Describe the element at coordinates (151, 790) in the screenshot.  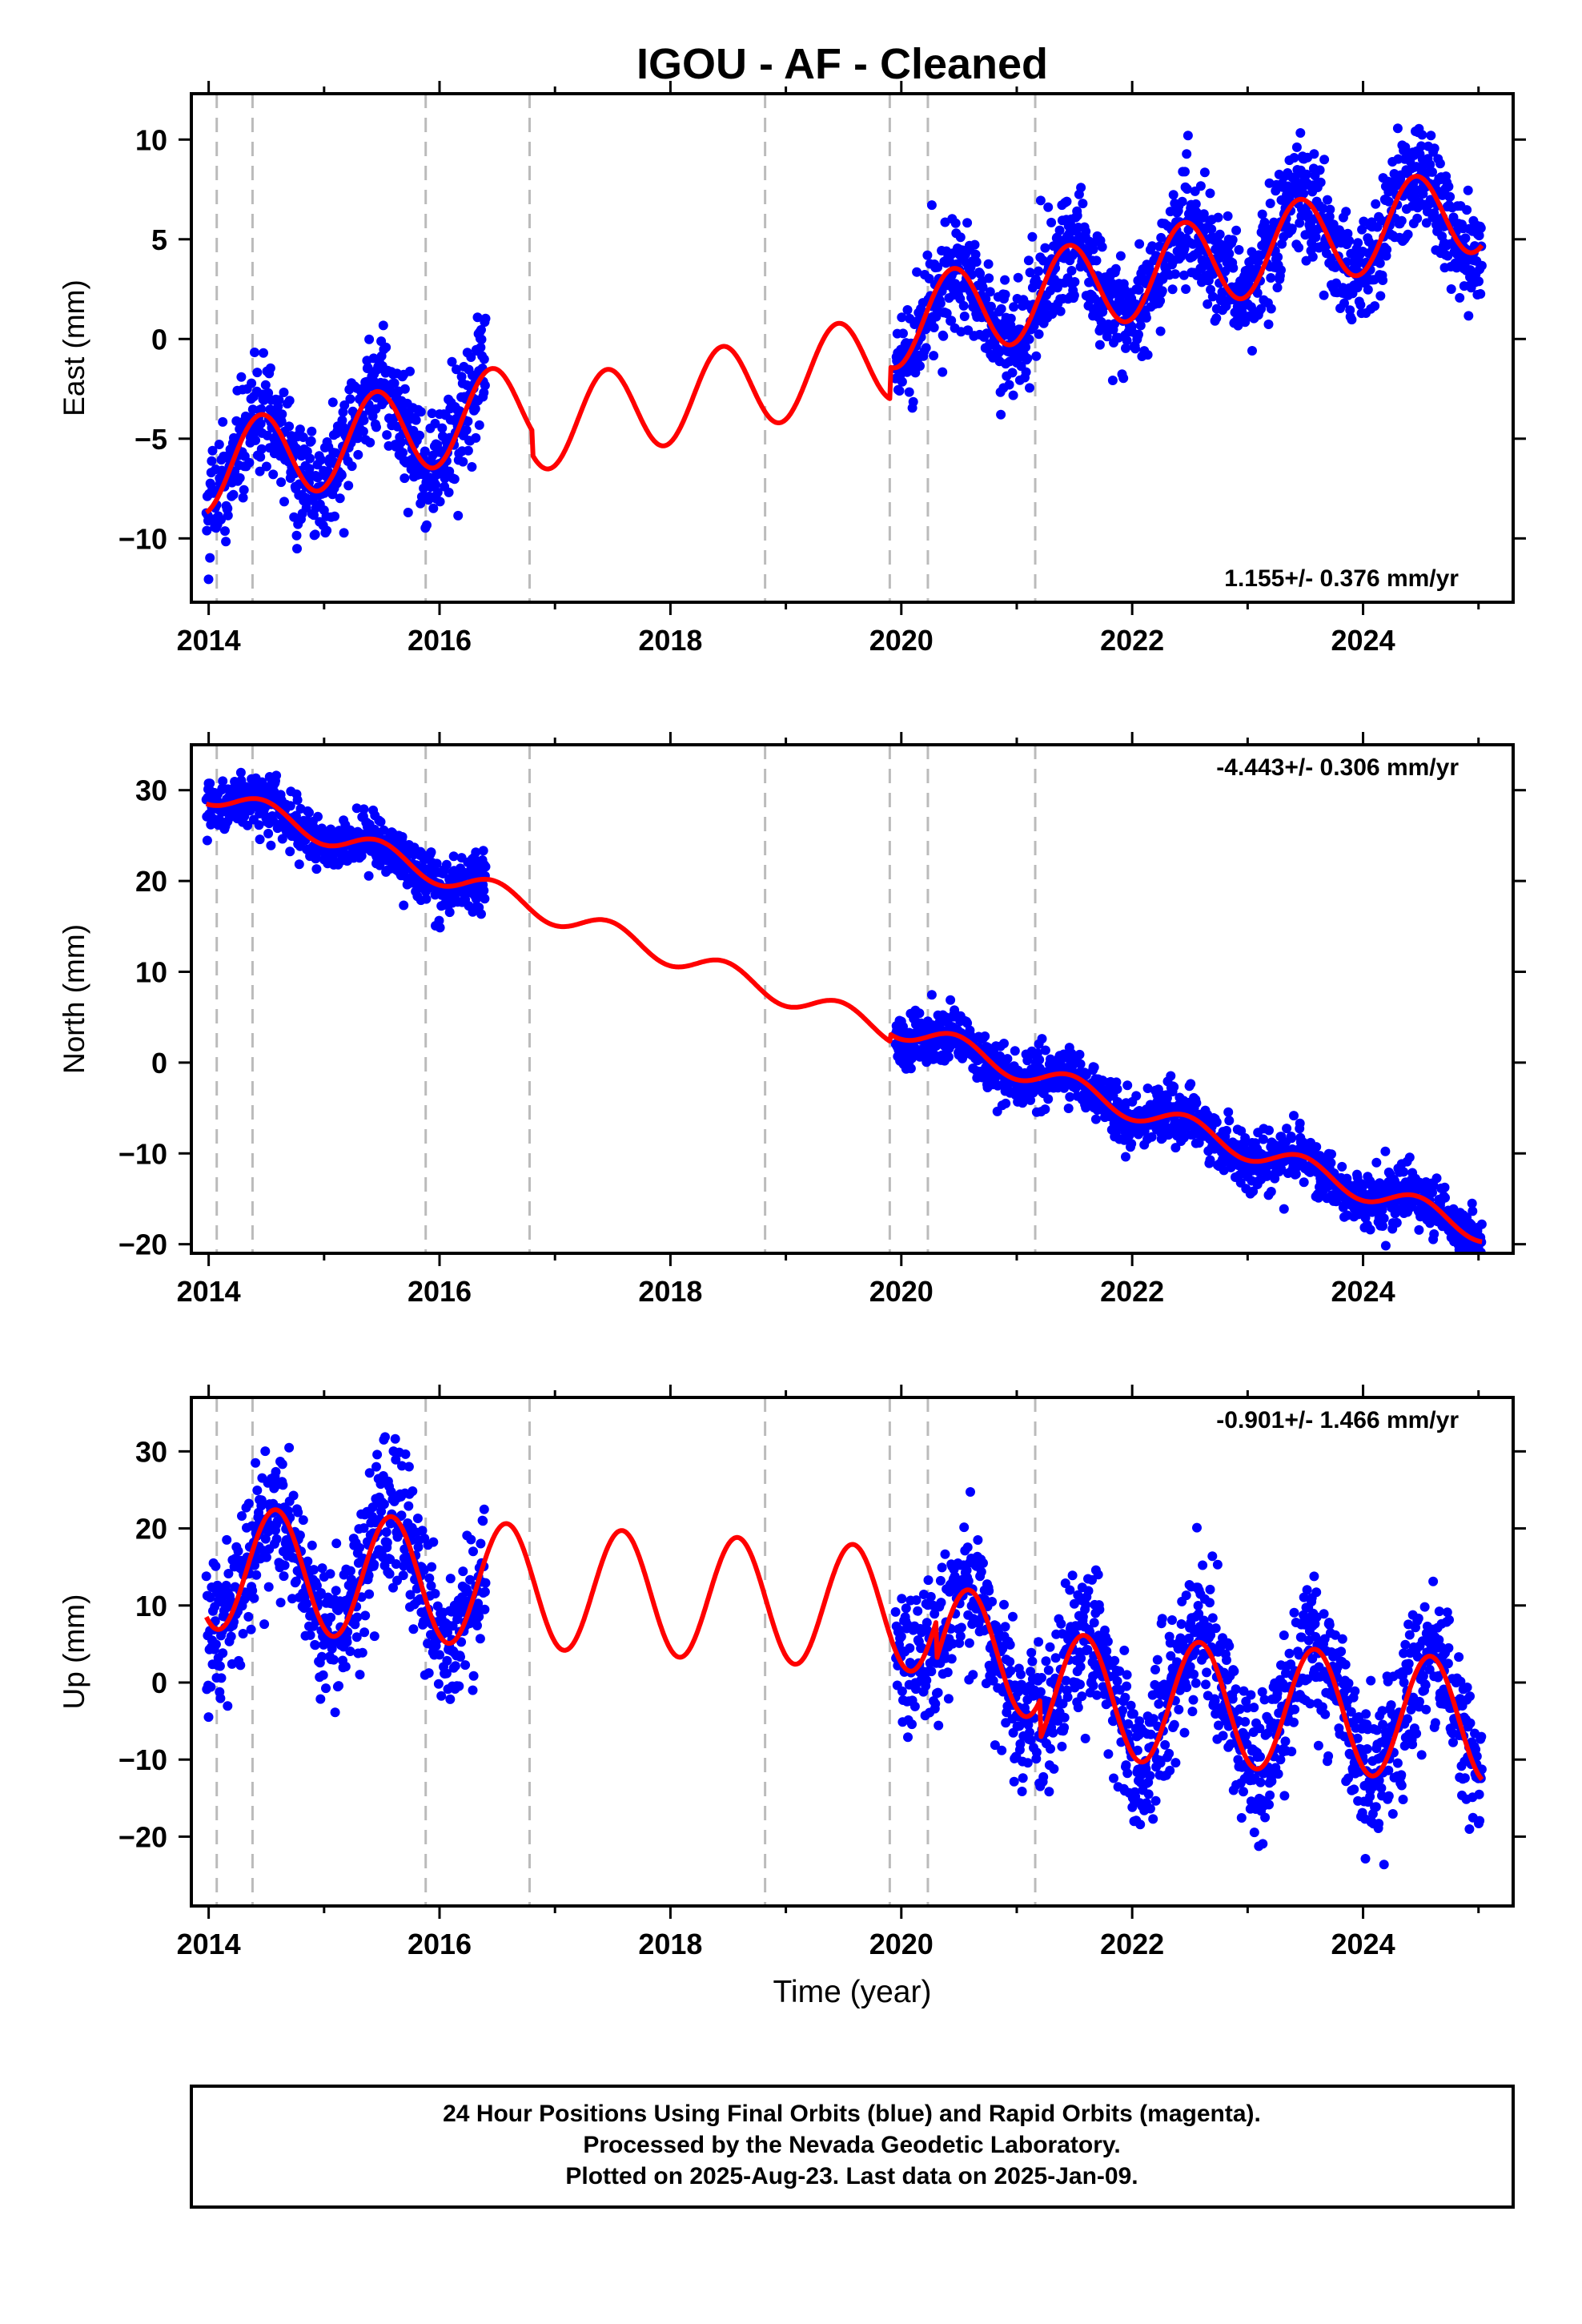
I see `y-tick-label: 30` at that location.